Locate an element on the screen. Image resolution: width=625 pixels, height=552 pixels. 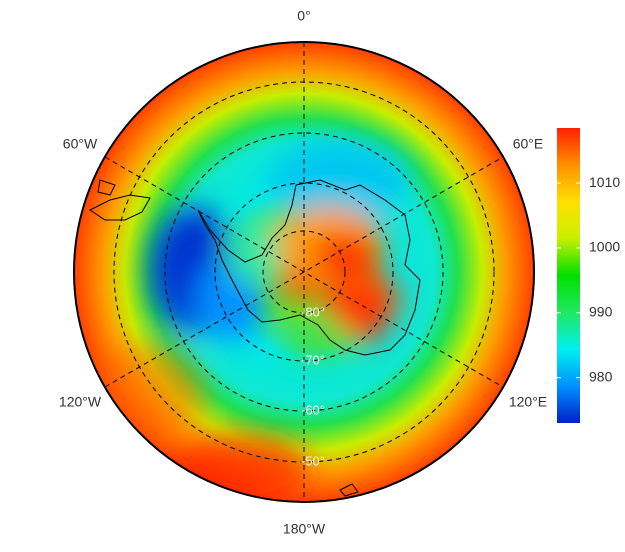
colorbar-ramp is located at coordinates (568, 275).